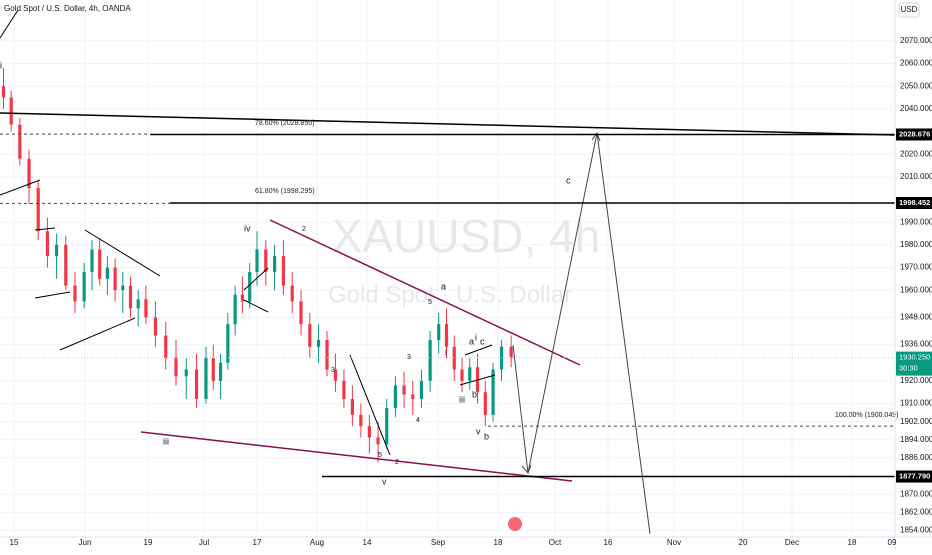 This screenshot has height=555, width=932. I want to click on x-tick-label: 15, so click(14, 542).